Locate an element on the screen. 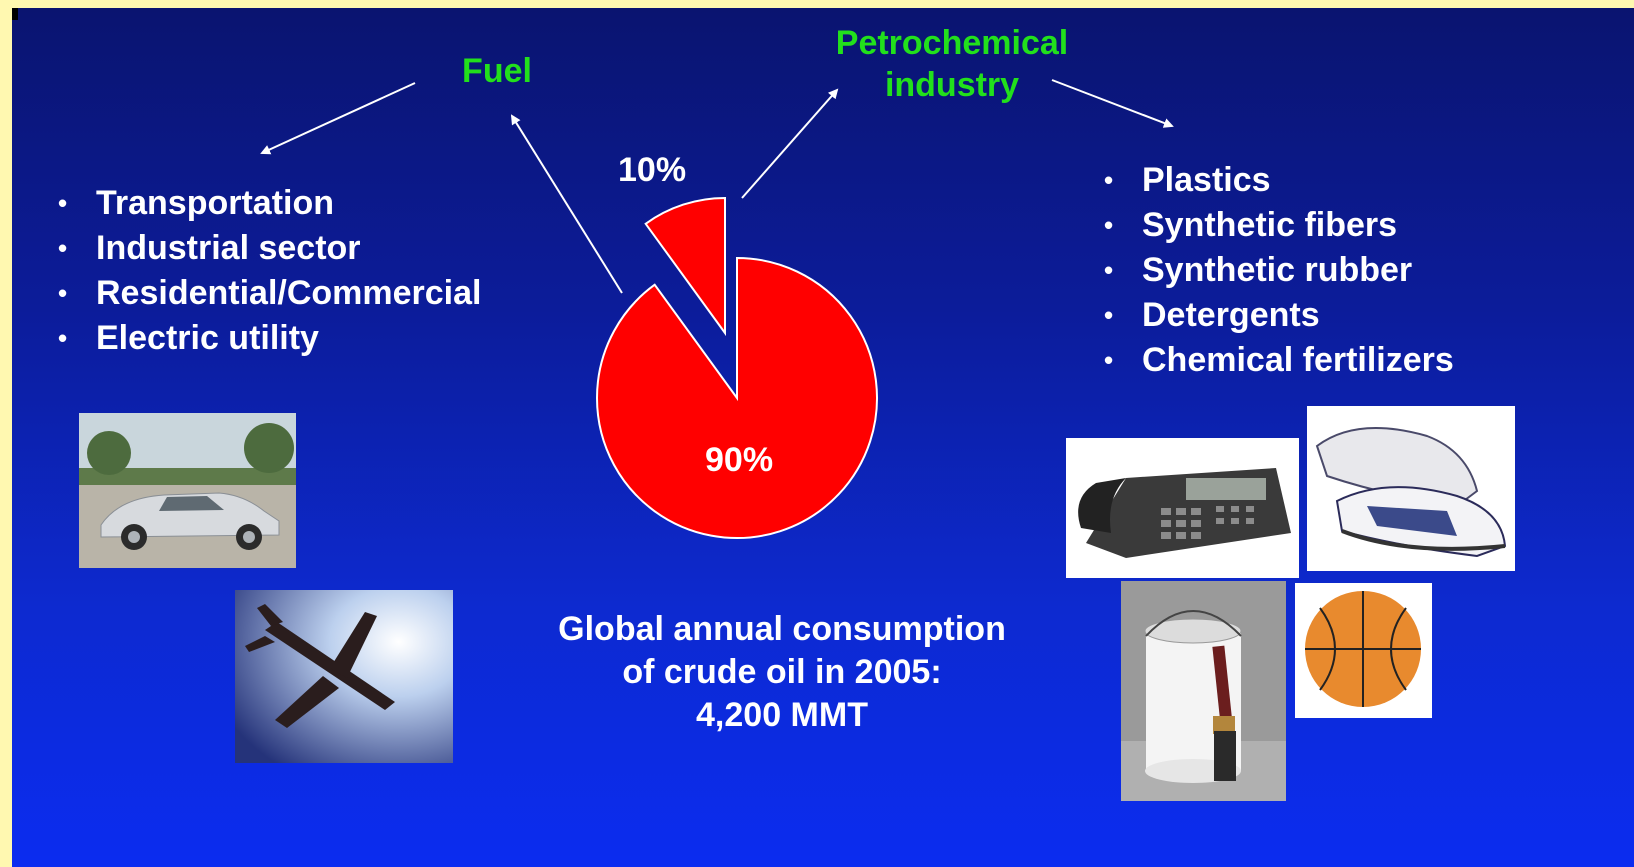  basketball-photo is located at coordinates (1363, 650).